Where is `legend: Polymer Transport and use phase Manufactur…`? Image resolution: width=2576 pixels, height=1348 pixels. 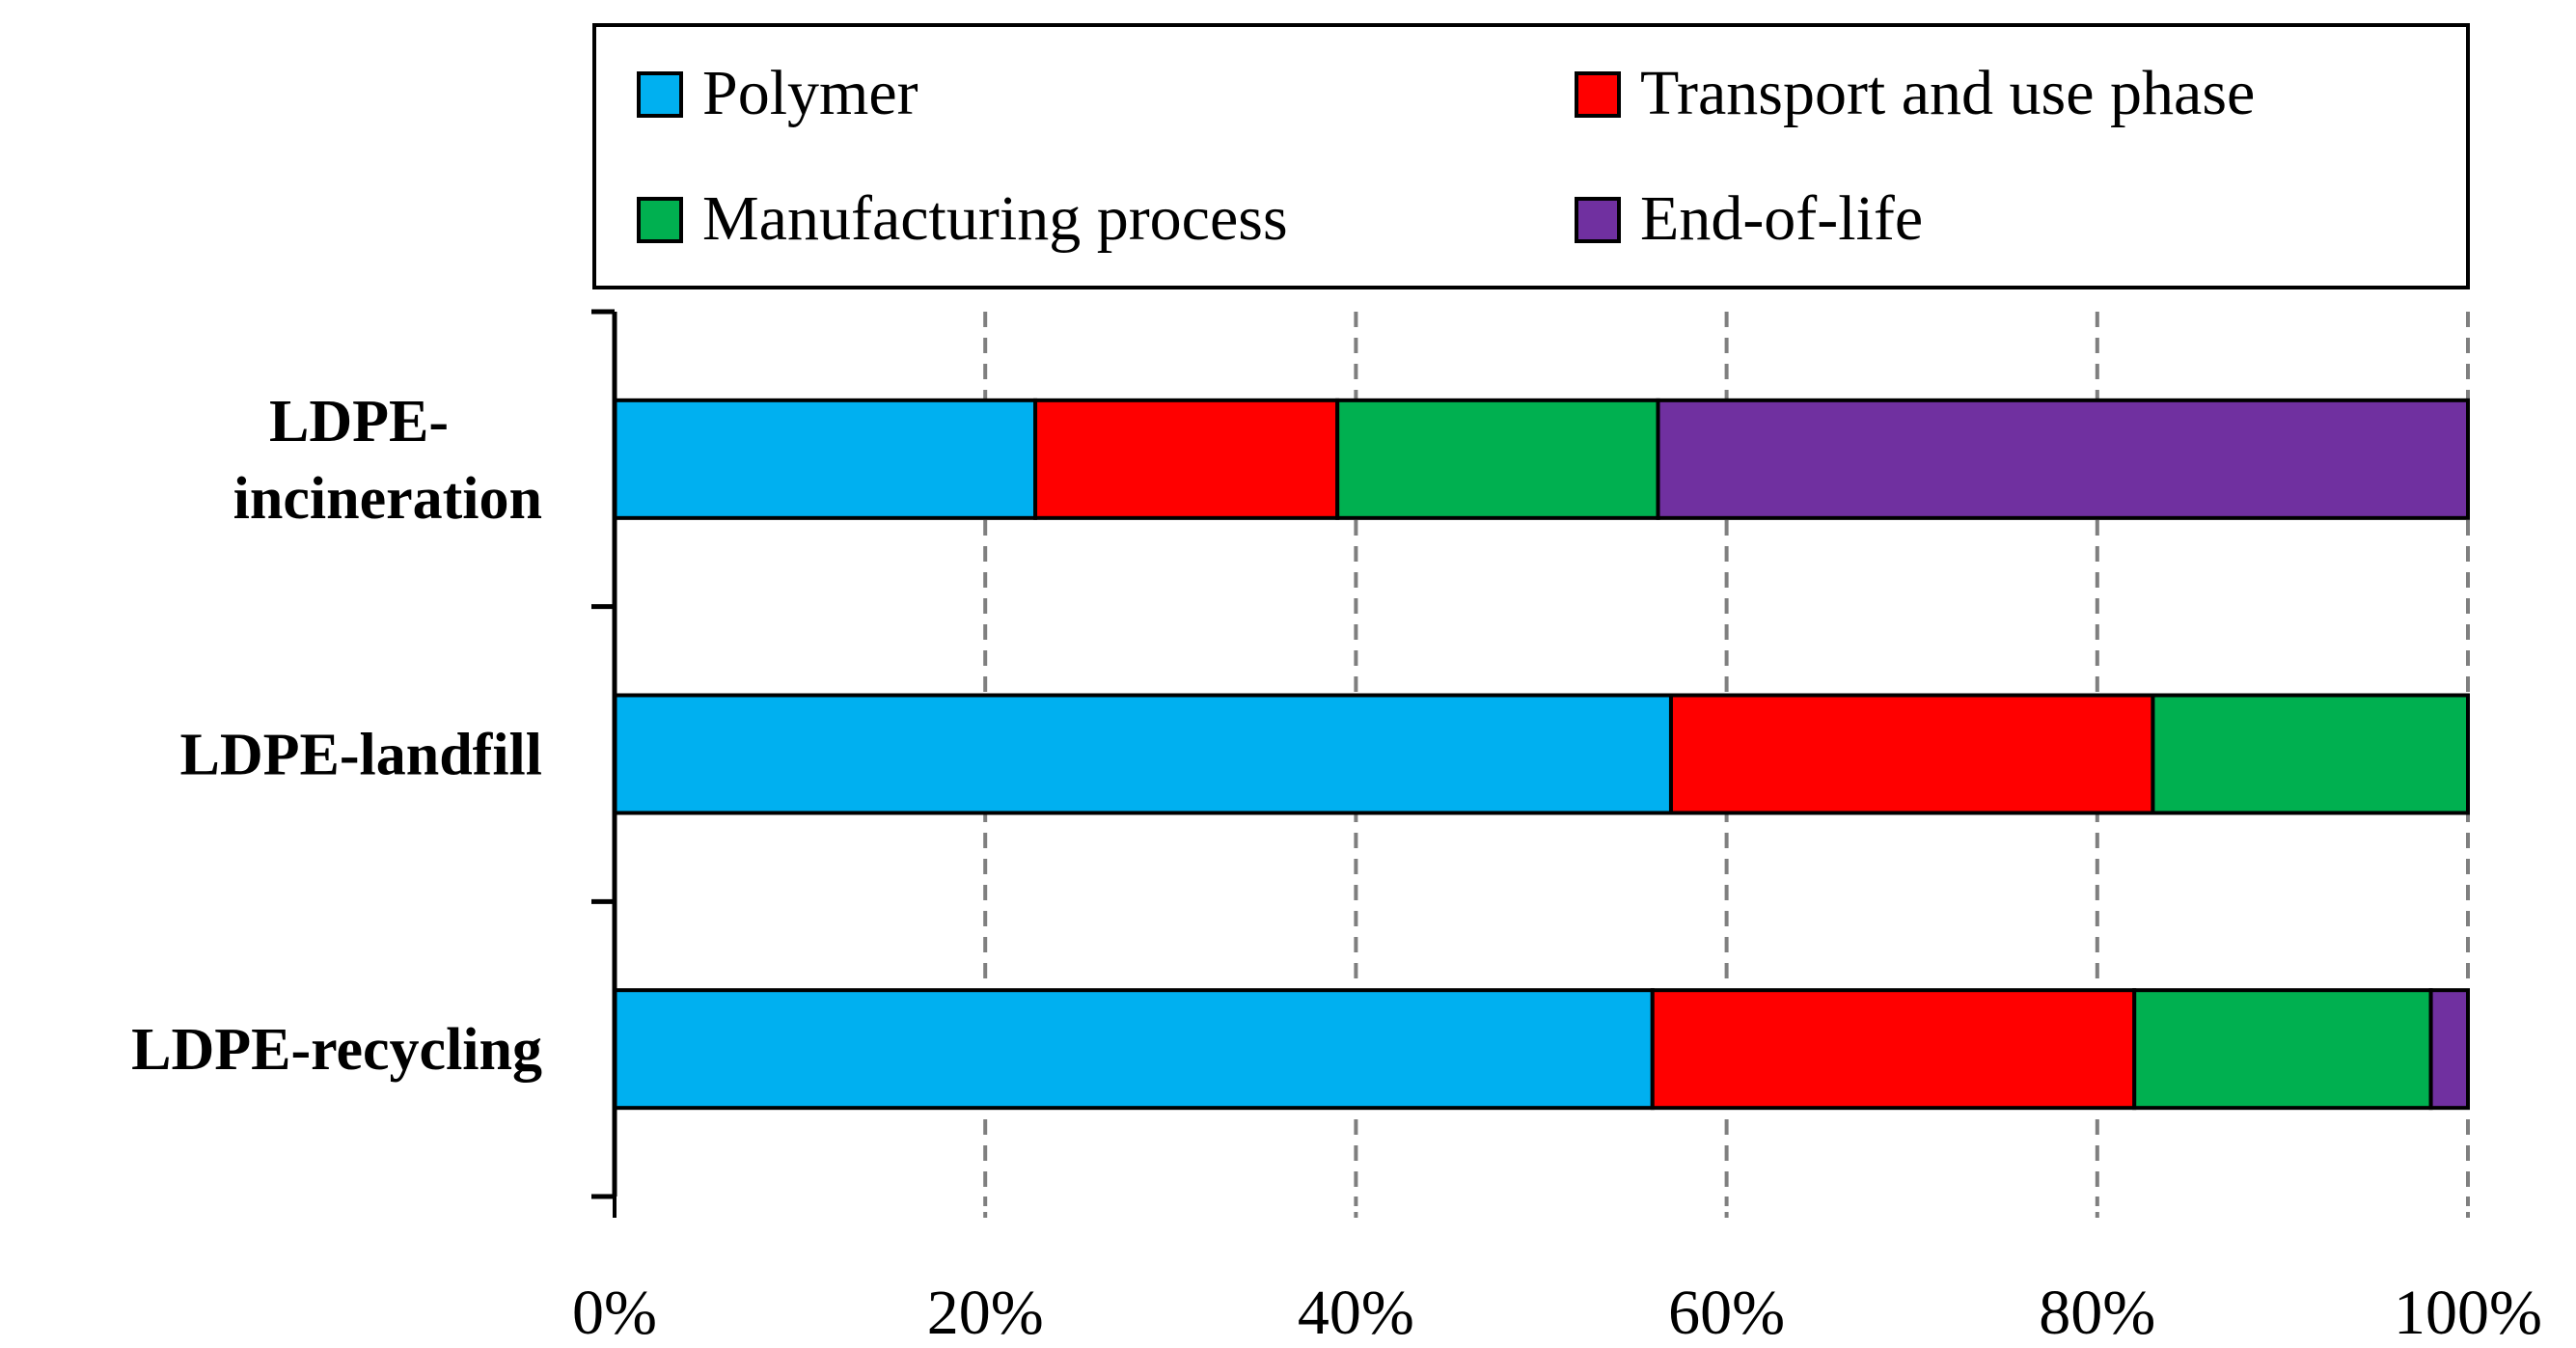
legend: Polymer Transport and use phase Manufactur… is located at coordinates (1531, 156).